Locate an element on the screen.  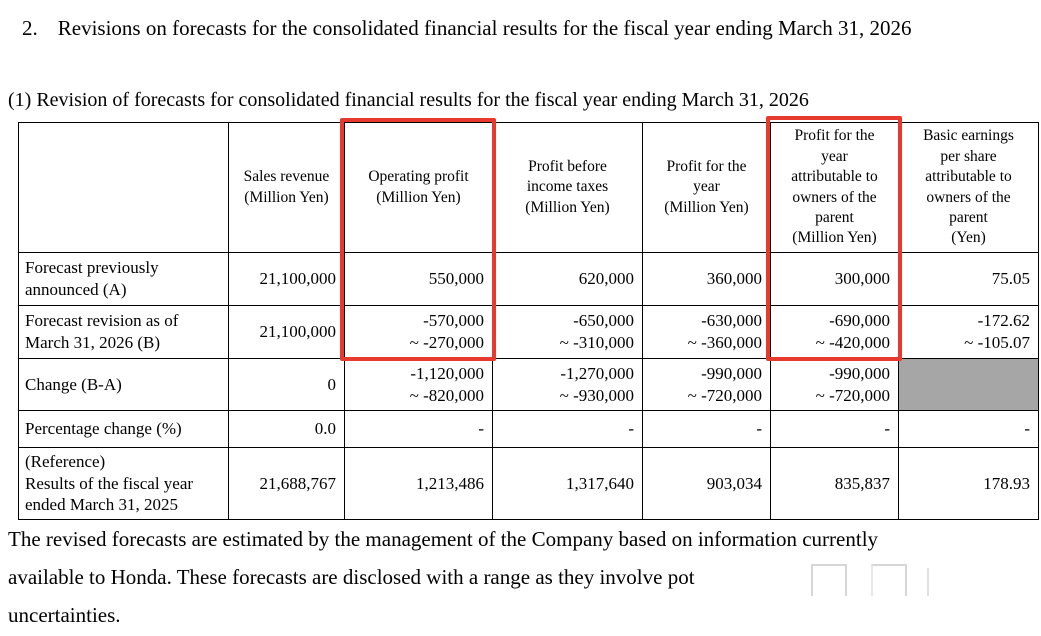
table-cell: 835,837 is located at coordinates (834, 483).